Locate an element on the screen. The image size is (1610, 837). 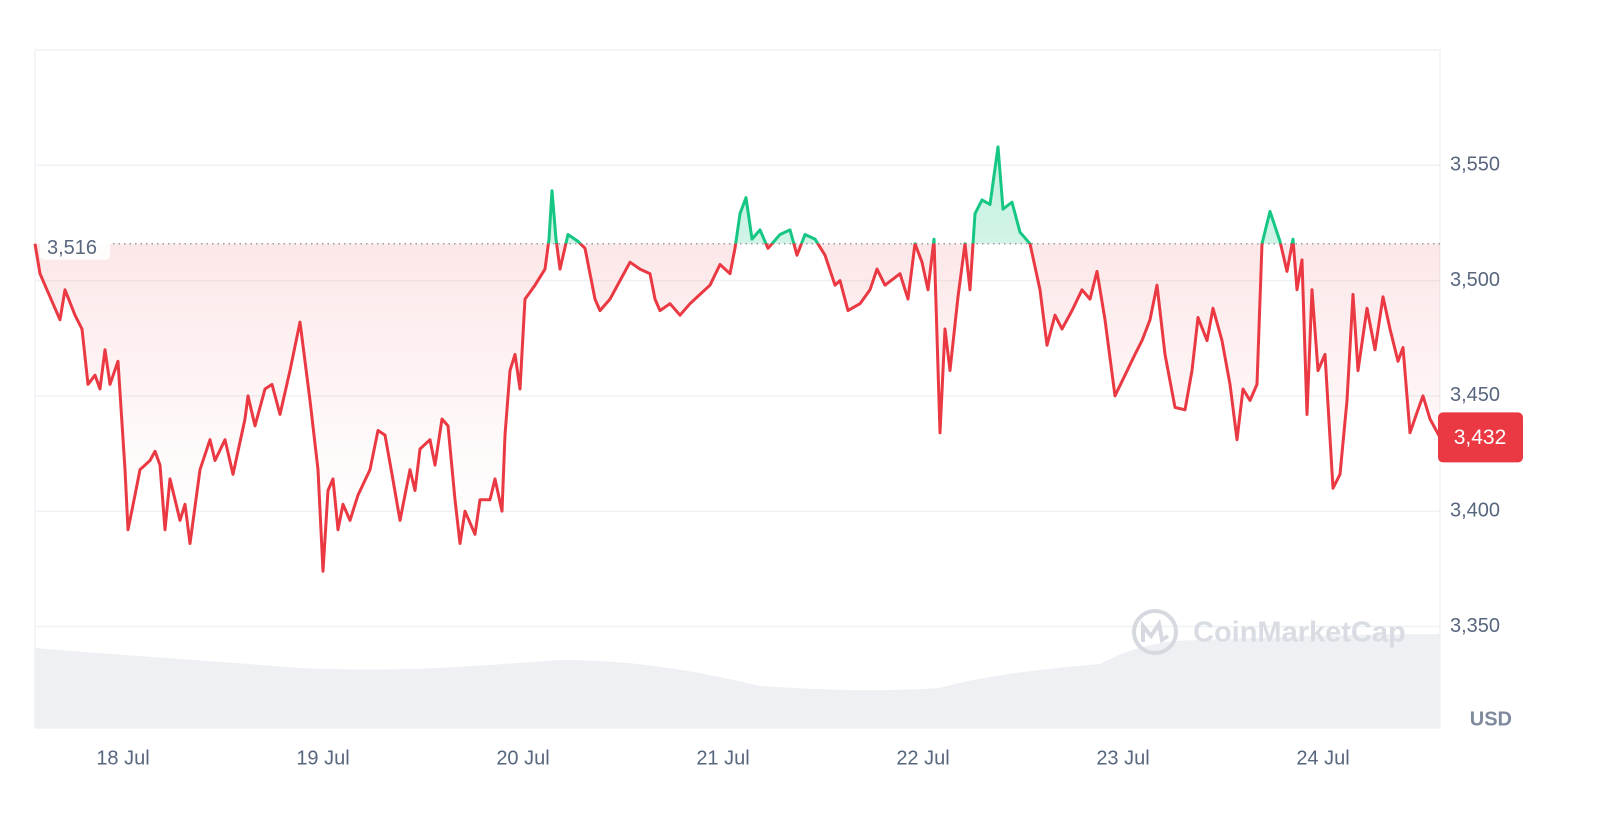
x-tick-label: 19 Jul is located at coordinates (322, 758).